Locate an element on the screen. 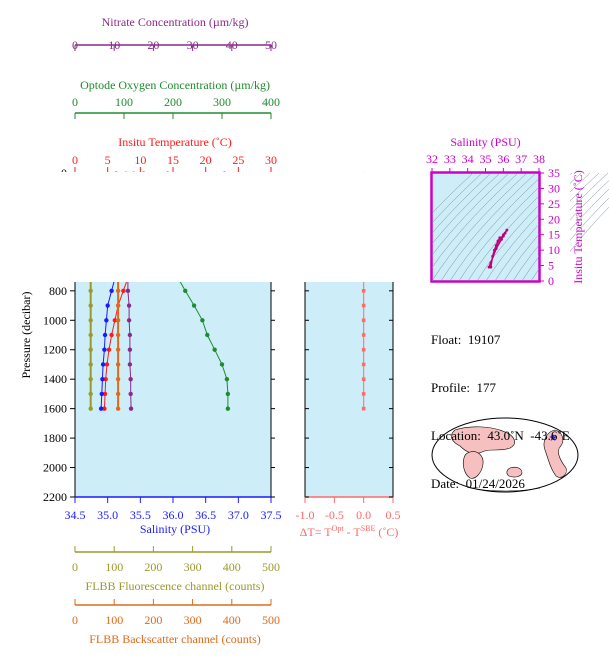  dt-tick-label: -1.0 is located at coordinates (305, 515).